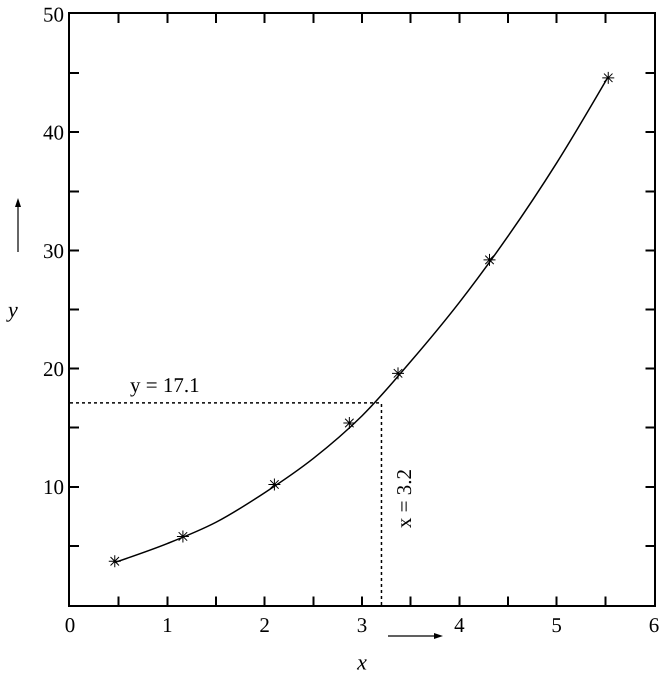  Describe the element at coordinates (362, 661) in the screenshot. I see `x-axis-title: x` at that location.